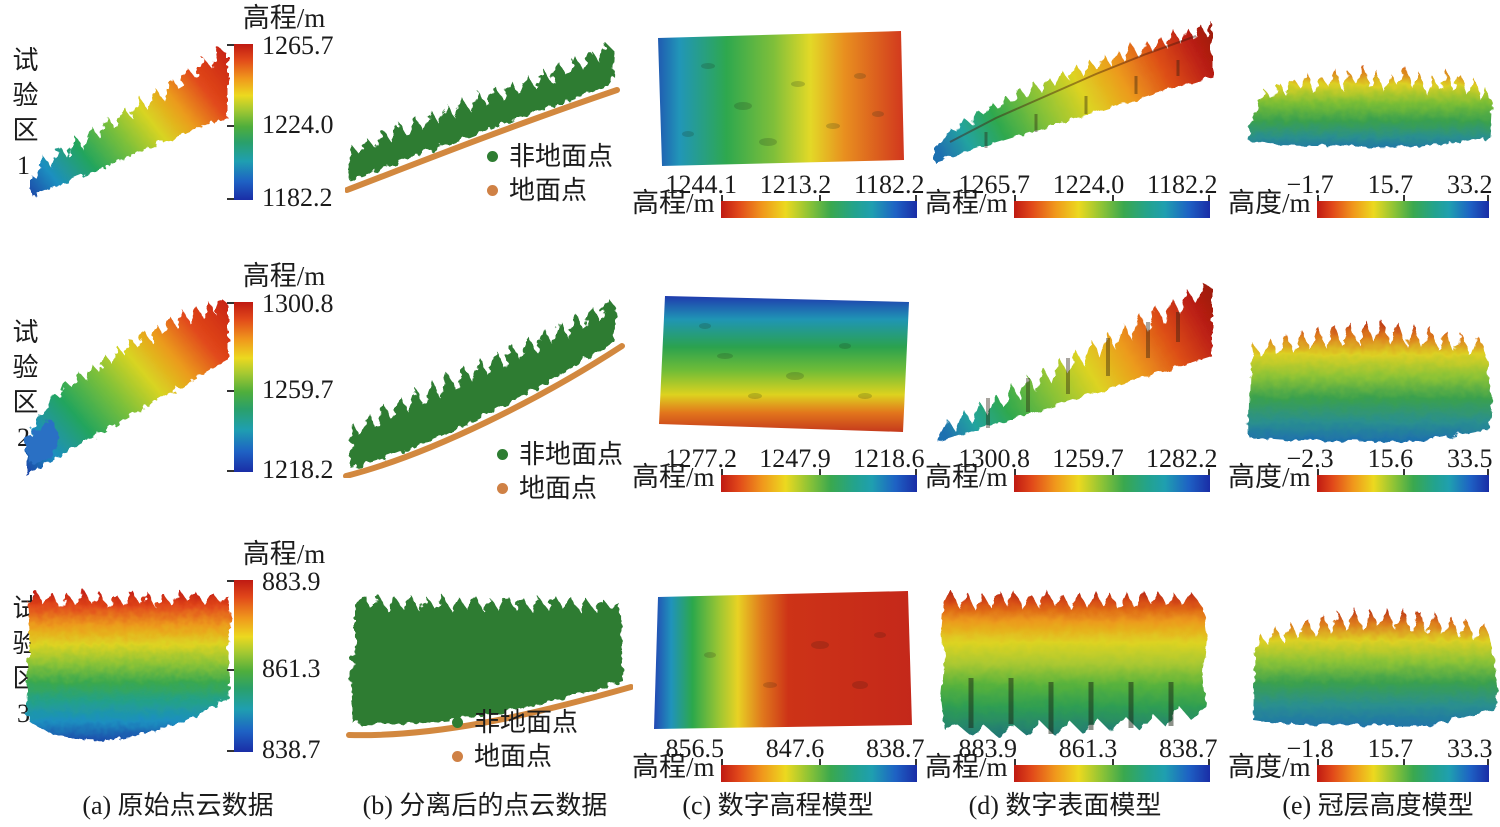 The width and height of the screenshot is (1500, 827). Describe the element at coordinates (1390, 458) in the screenshot. I see `colorbar-value: 15.6` at that location.